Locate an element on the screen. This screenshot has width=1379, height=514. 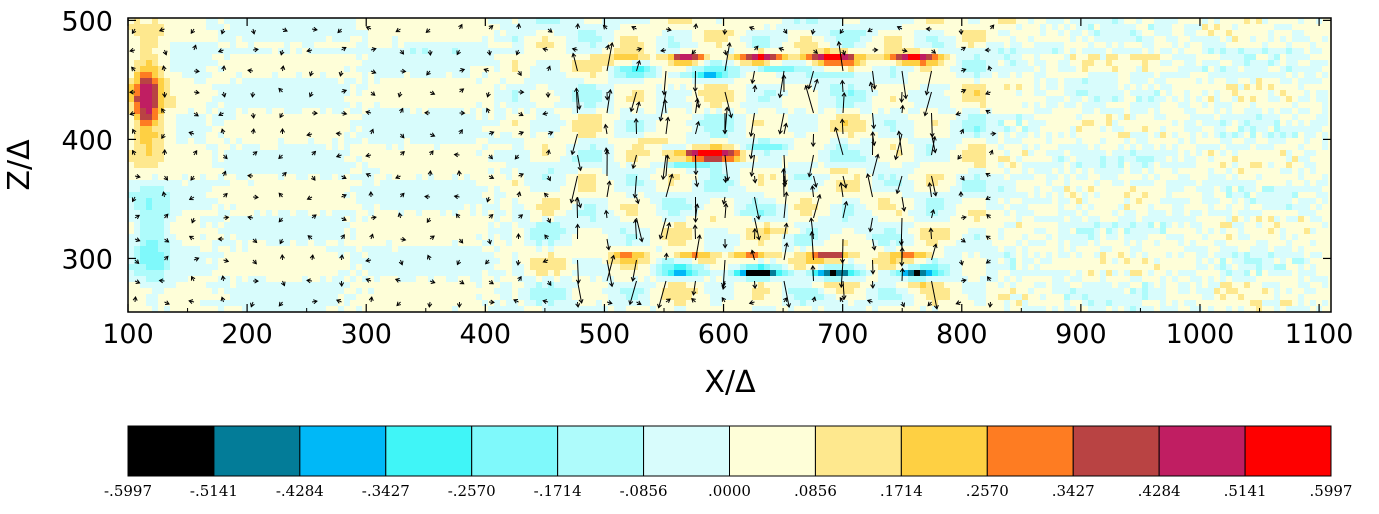
x-tick-label: 800 is located at coordinates (962, 334).